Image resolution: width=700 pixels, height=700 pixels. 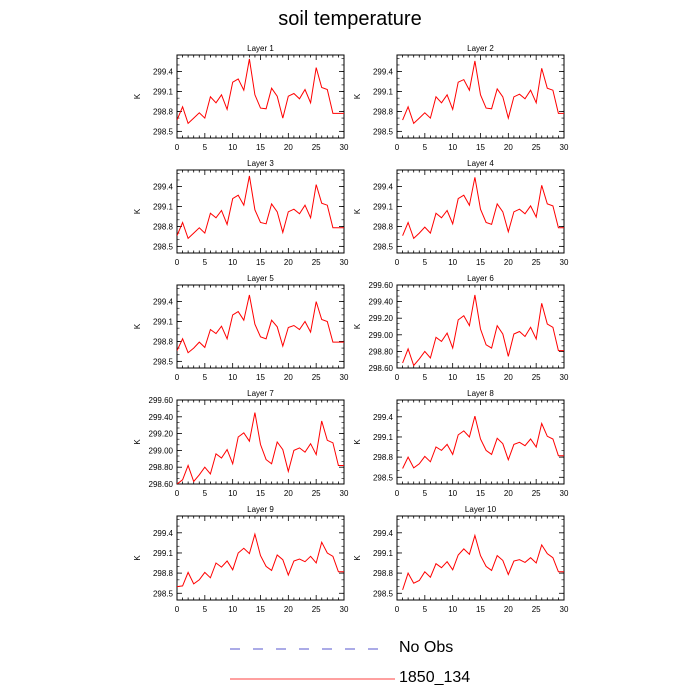 I want to click on y-tick-label: 299.40, so click(x=381, y=302).